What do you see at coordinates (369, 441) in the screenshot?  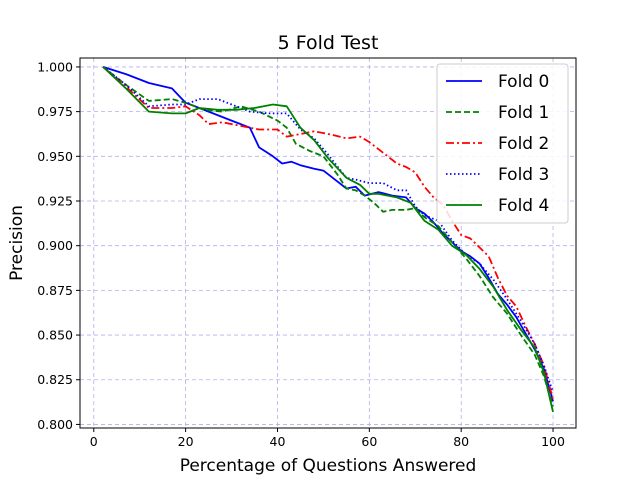 I see `x-tick-label: 60` at bounding box center [369, 441].